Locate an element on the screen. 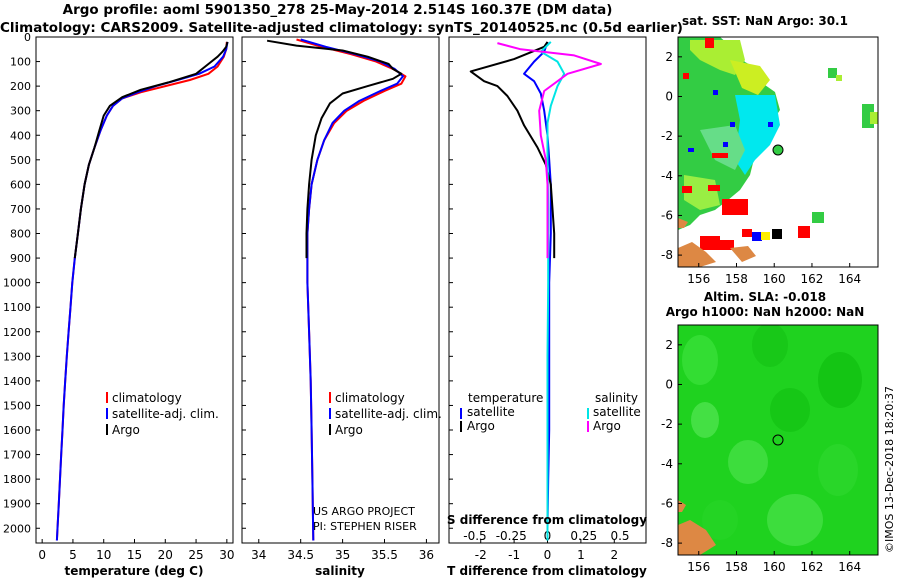  s-diff-tick-label: -0.5 is located at coordinates (474, 536).